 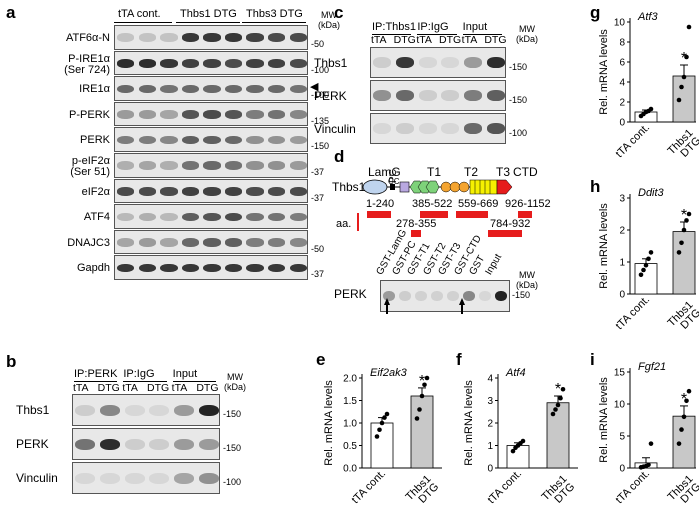 I want to click on f-ytick-label: 3, so click(x=490, y=401).